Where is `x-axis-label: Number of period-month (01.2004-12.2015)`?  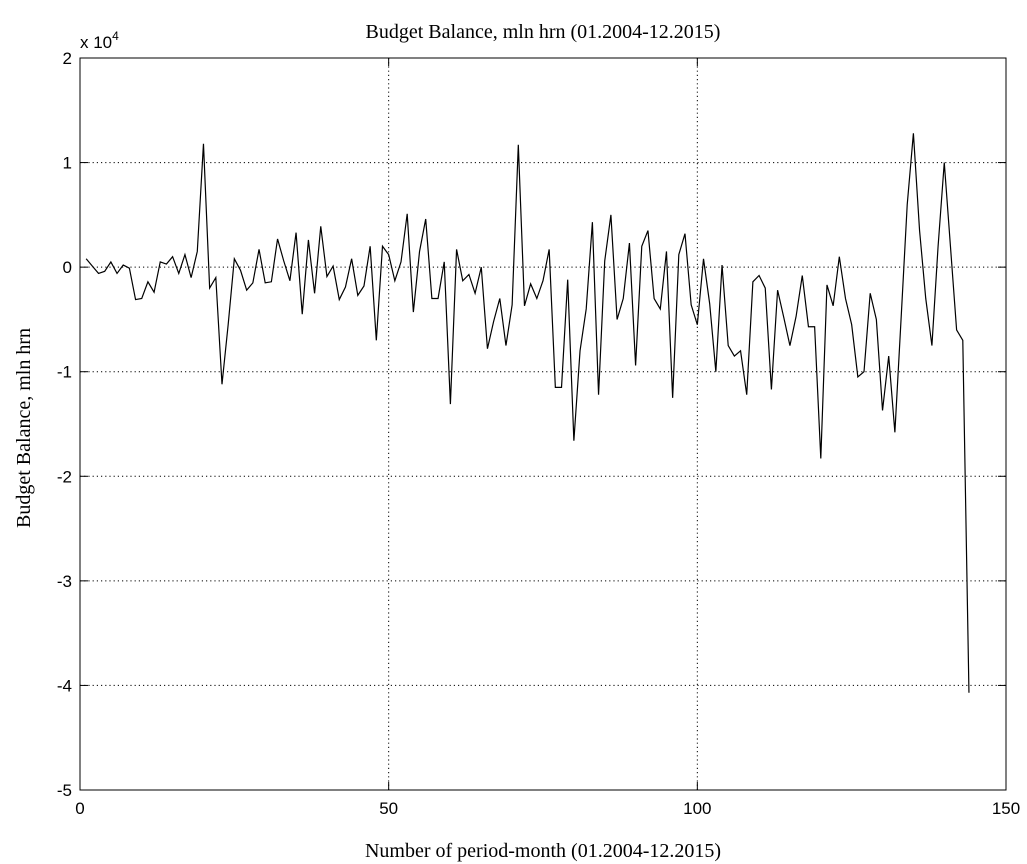
x-axis-label: Number of period-month (01.2004-12.2015) is located at coordinates (543, 851).